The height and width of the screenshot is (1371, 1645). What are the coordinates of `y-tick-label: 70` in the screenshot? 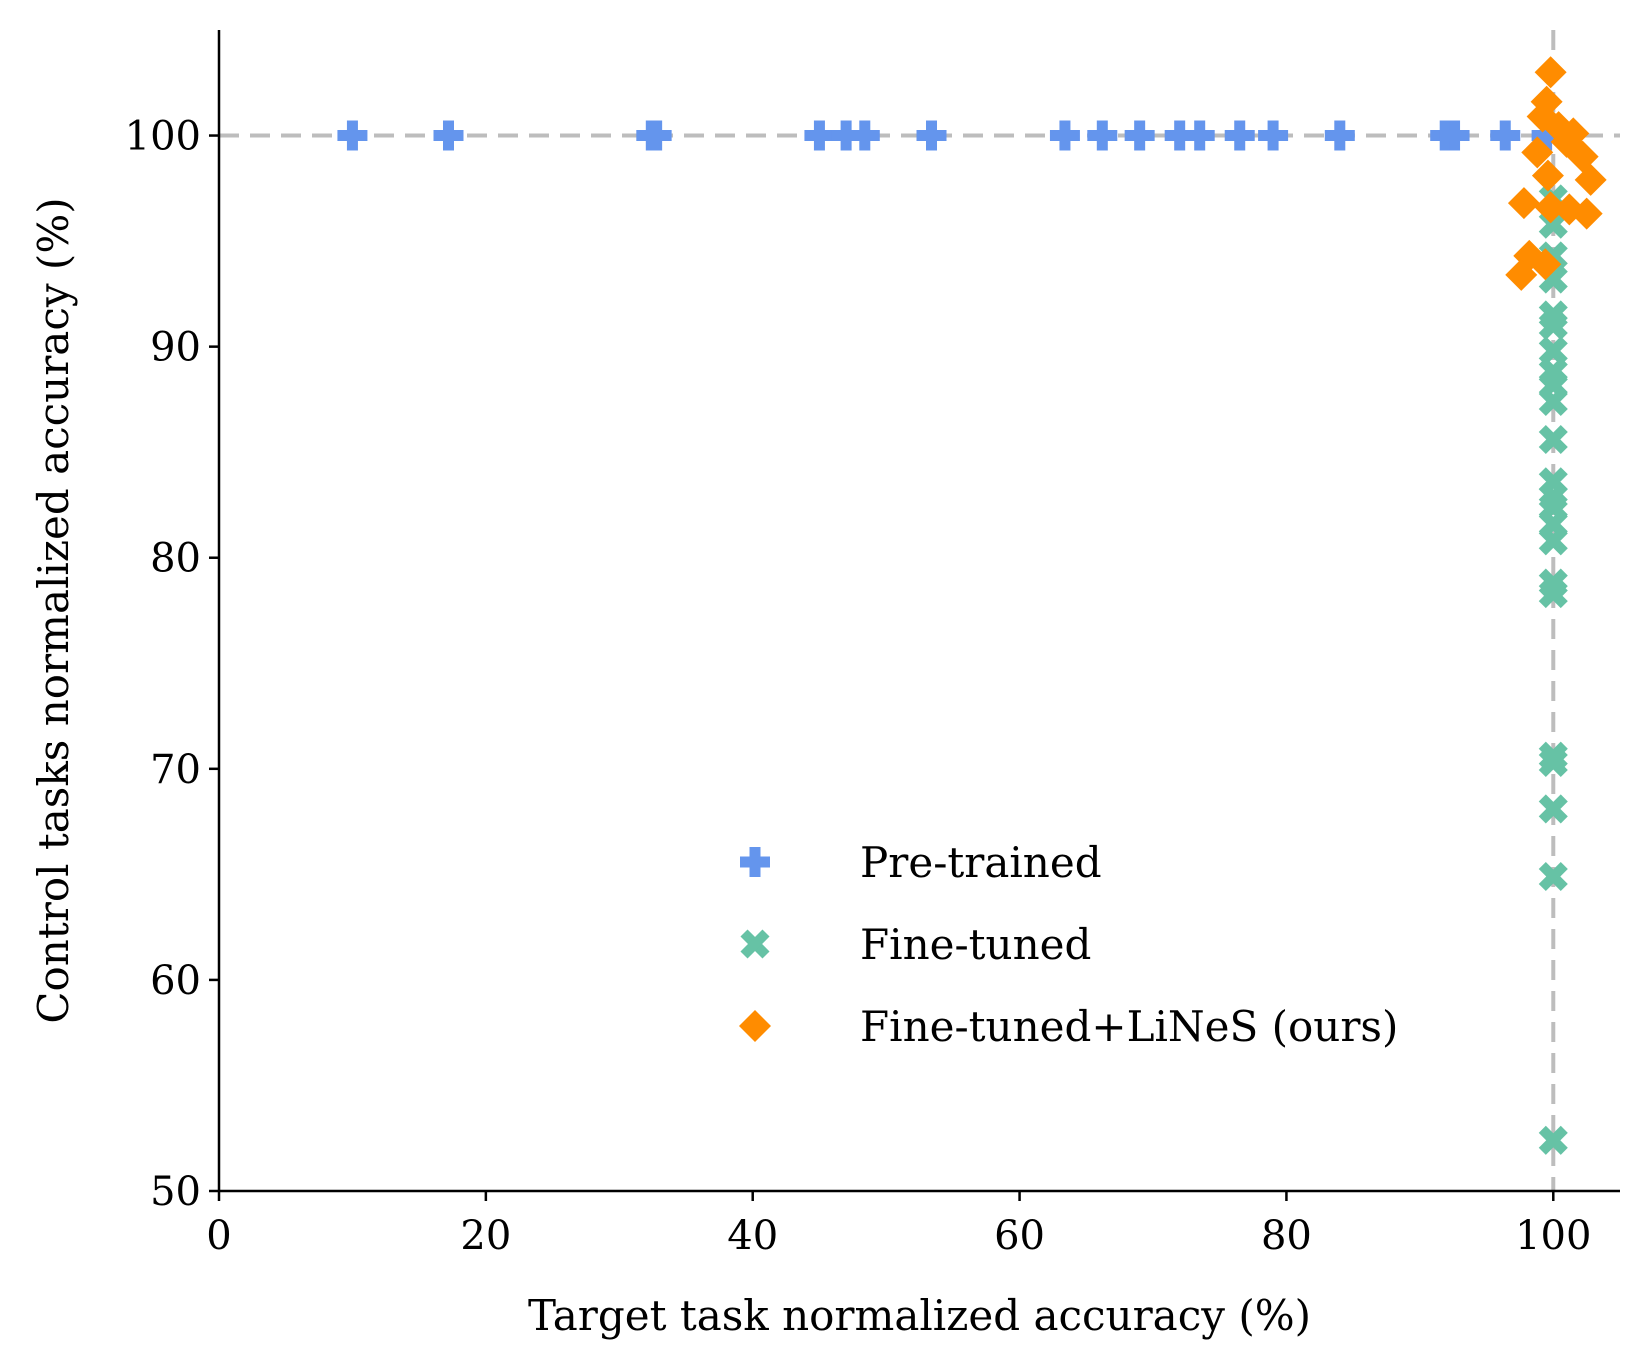 It's located at (175, 770).